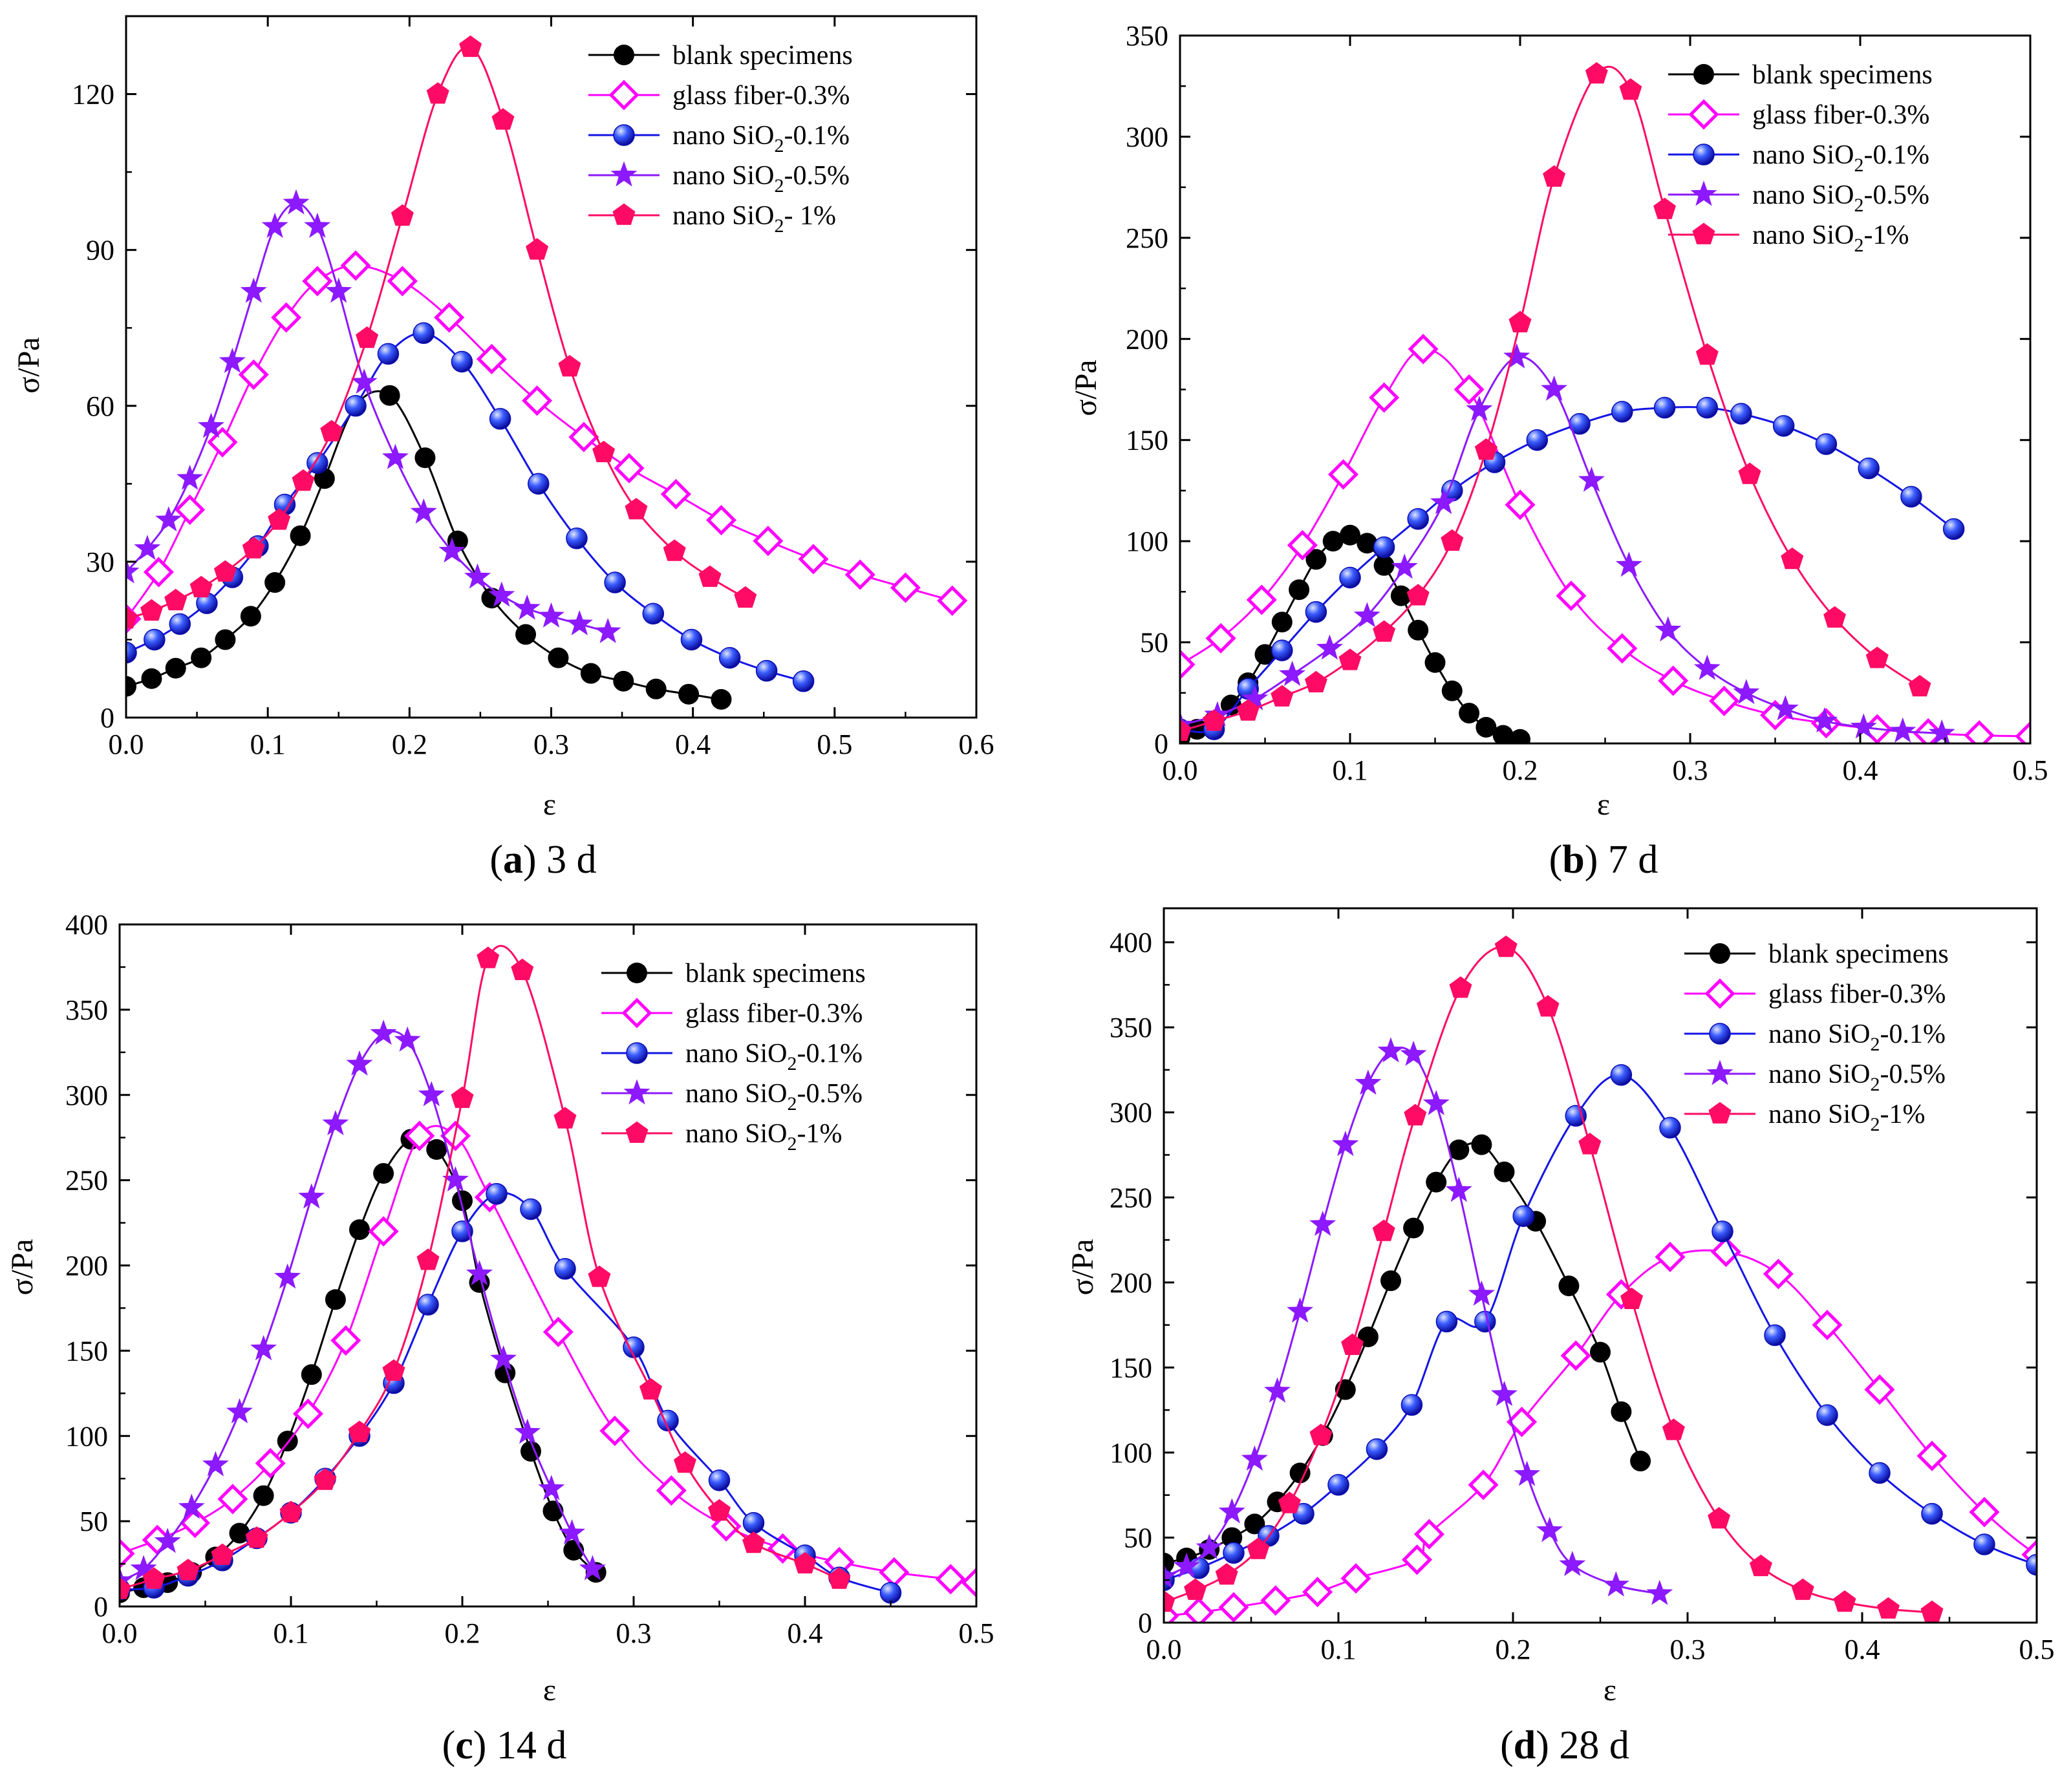  I want to click on legend-label-nano1: nano SiO2-1%, so click(764, 1137).